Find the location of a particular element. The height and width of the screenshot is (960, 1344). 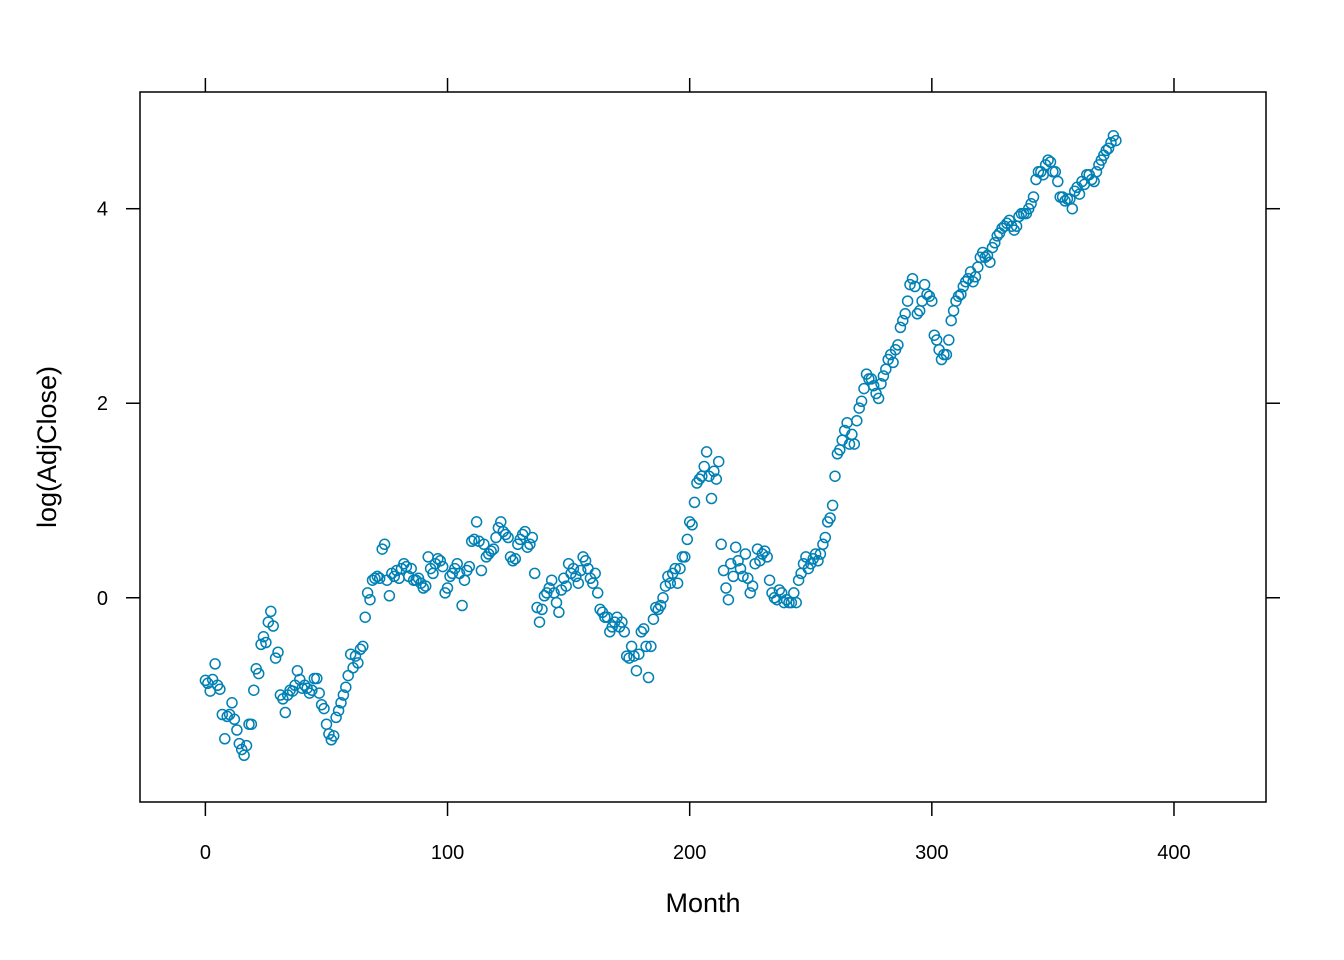

y-tick-label: 4 is located at coordinates (102, 210).